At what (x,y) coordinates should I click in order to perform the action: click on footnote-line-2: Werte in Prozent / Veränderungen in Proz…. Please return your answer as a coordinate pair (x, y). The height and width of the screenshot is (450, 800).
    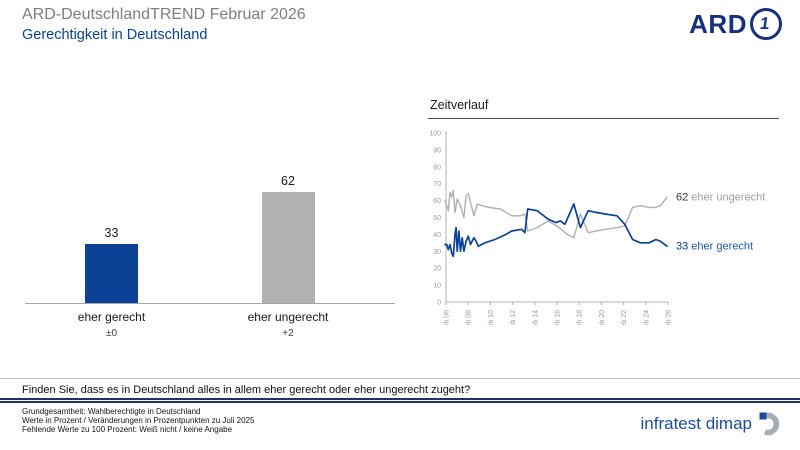
    Looking at the image, I should click on (138, 420).